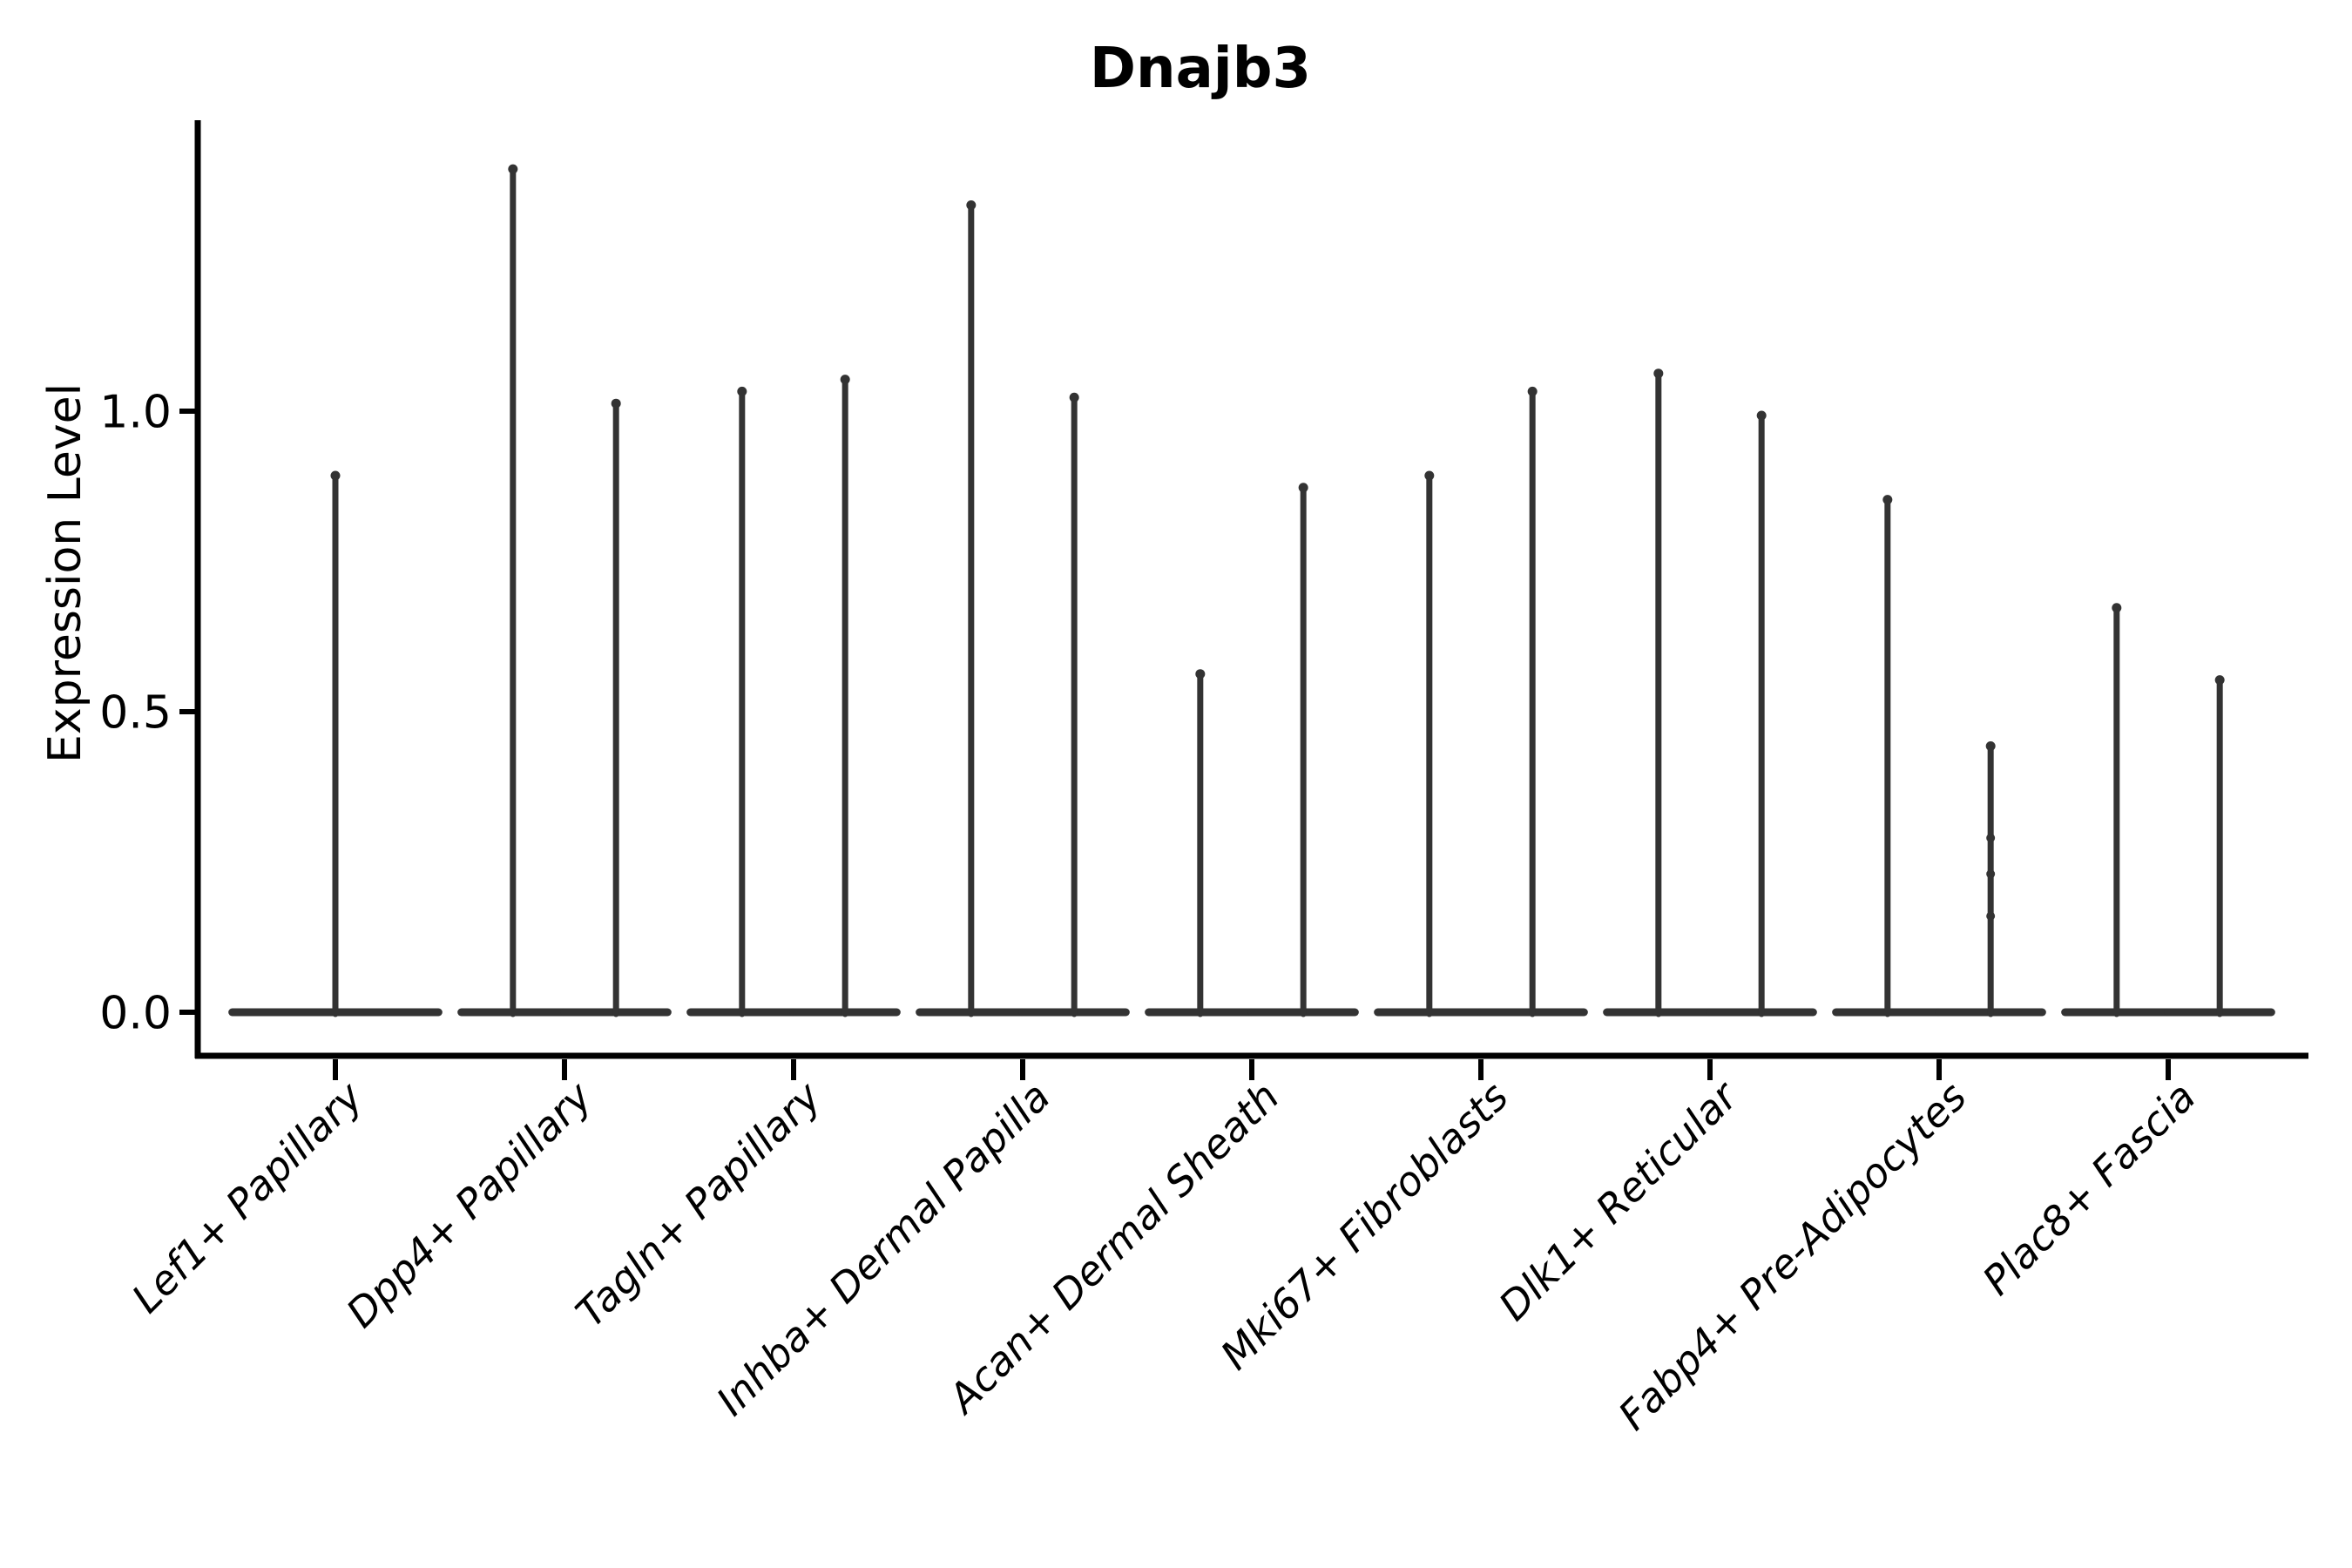 This screenshot has height=1568, width=2352. I want to click on x-tick-label: Plac8+ Fascia, so click(2088, 1188).